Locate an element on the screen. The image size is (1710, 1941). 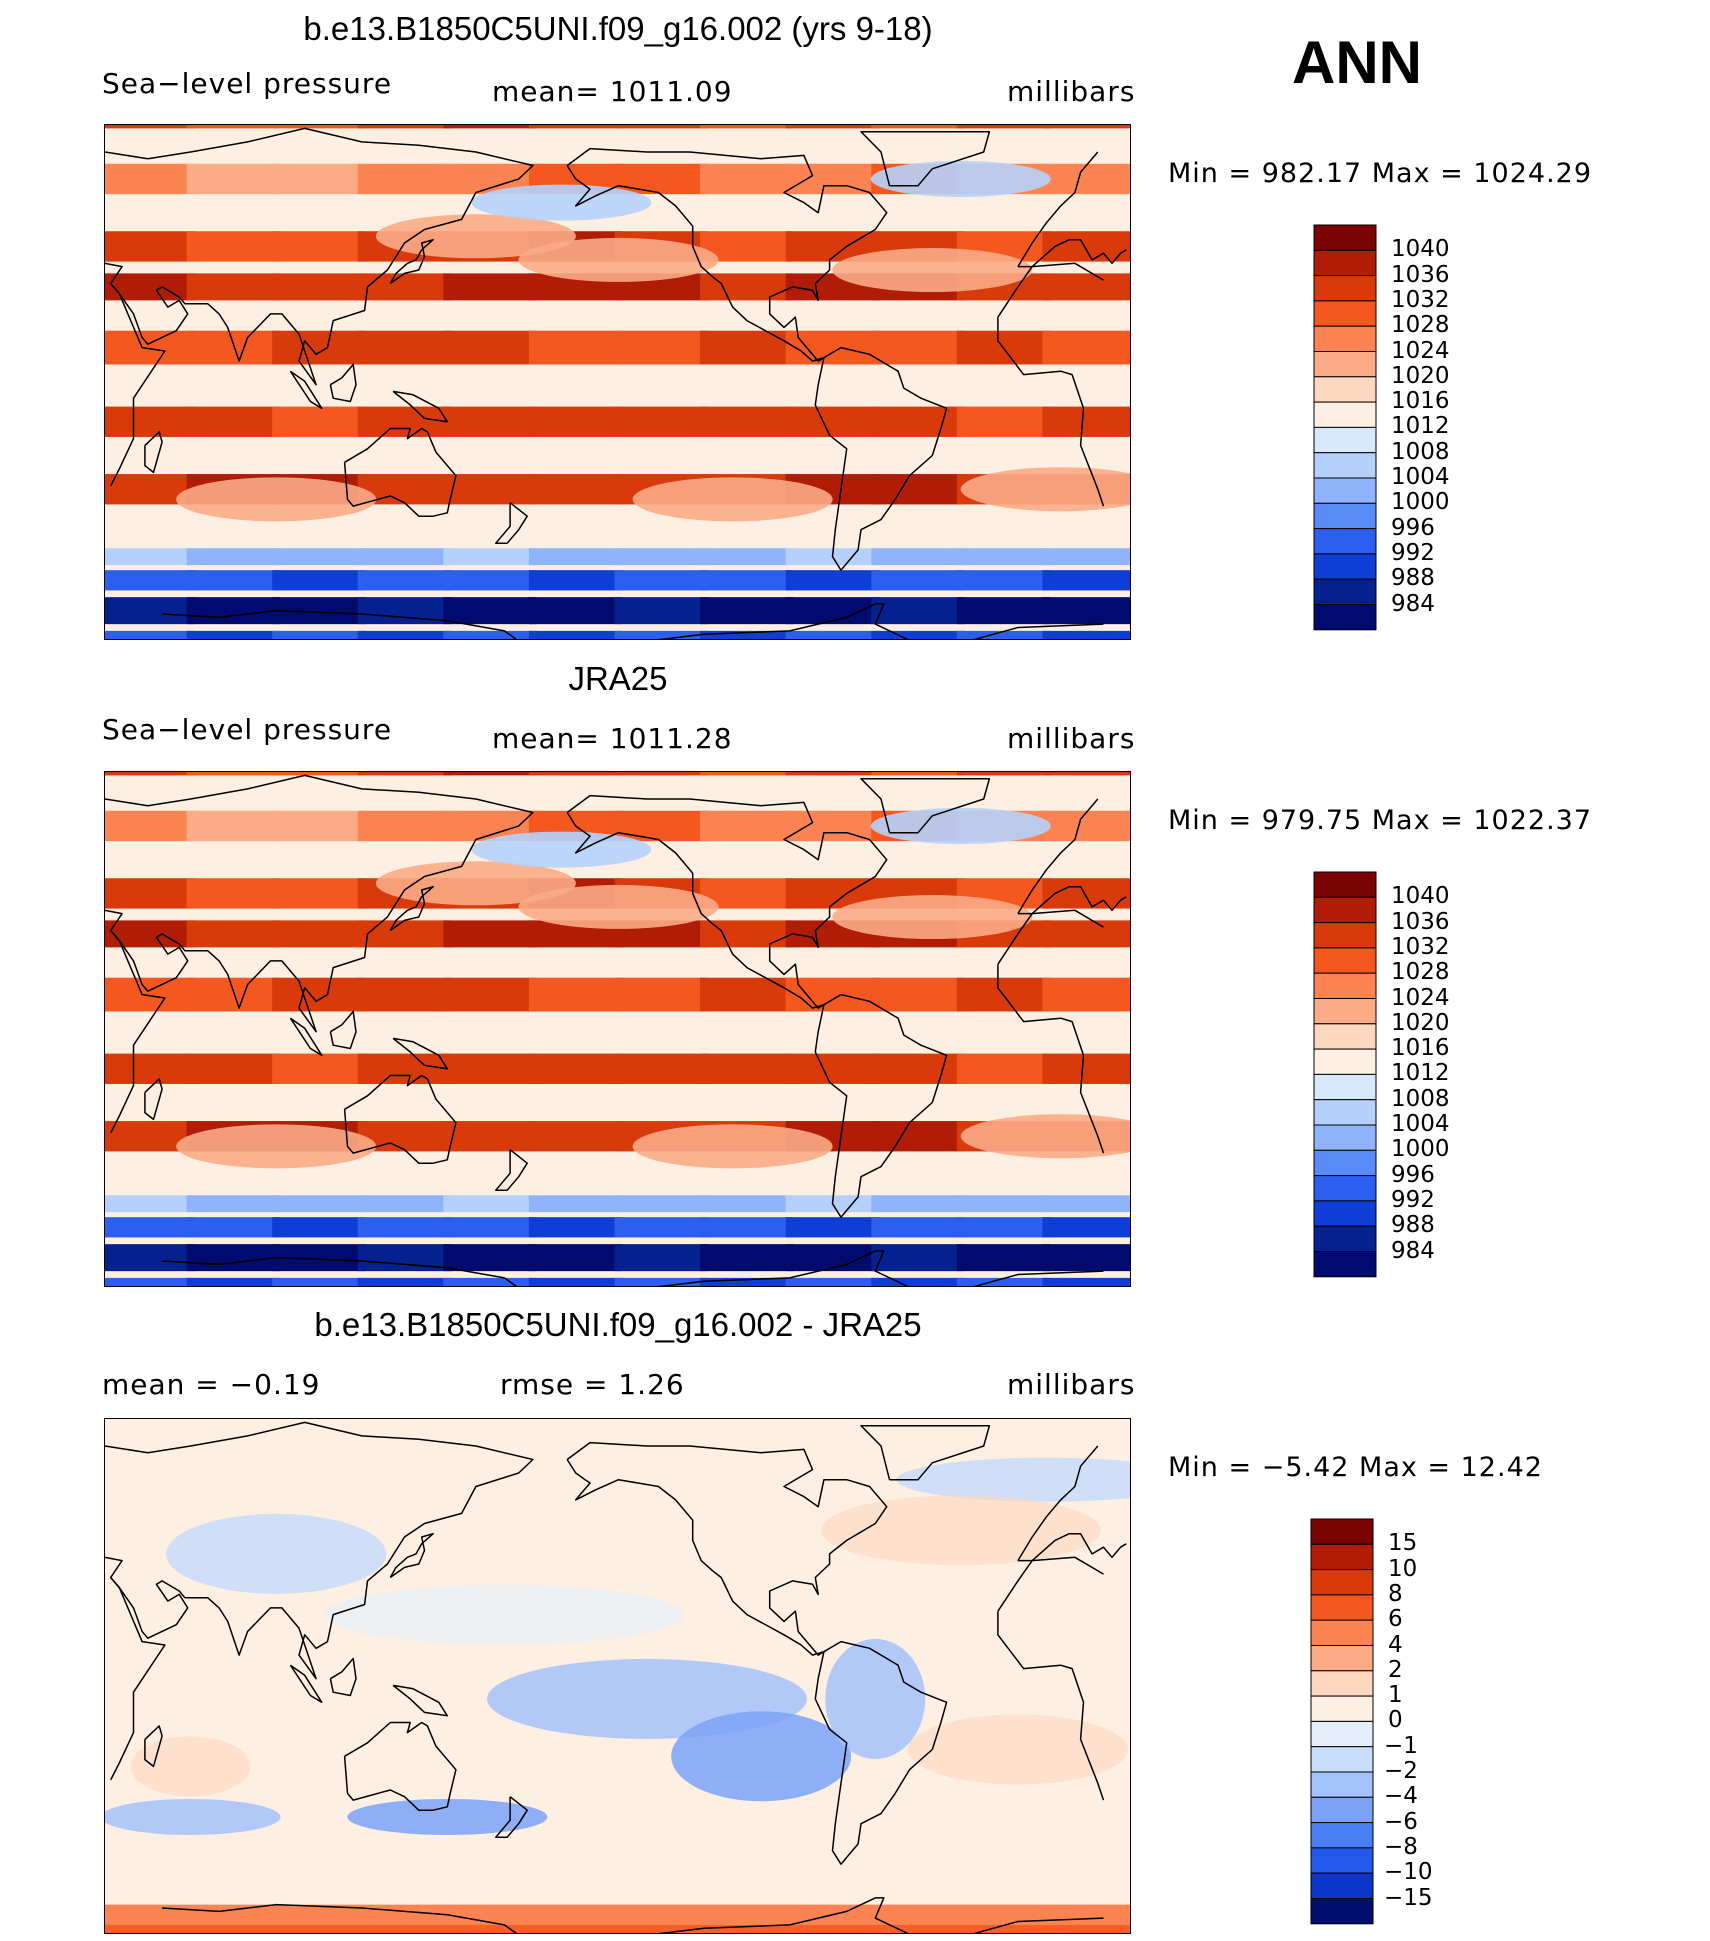
colorbar-tick-label: −15 is located at coordinates (1408, 1897).